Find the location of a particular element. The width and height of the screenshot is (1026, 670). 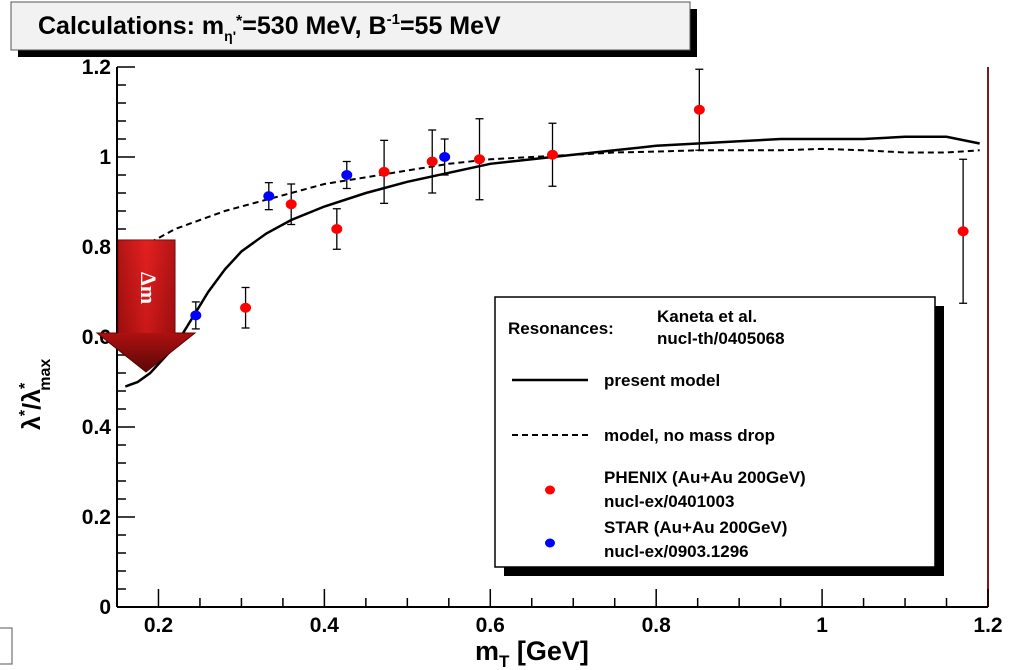

x-tick-label: 0.2 is located at coordinates (158, 625).